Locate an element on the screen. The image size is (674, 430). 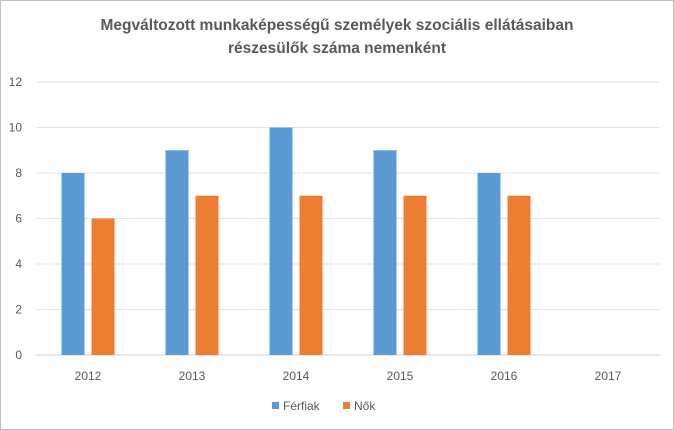
legend-swatch-nok is located at coordinates (346, 405).